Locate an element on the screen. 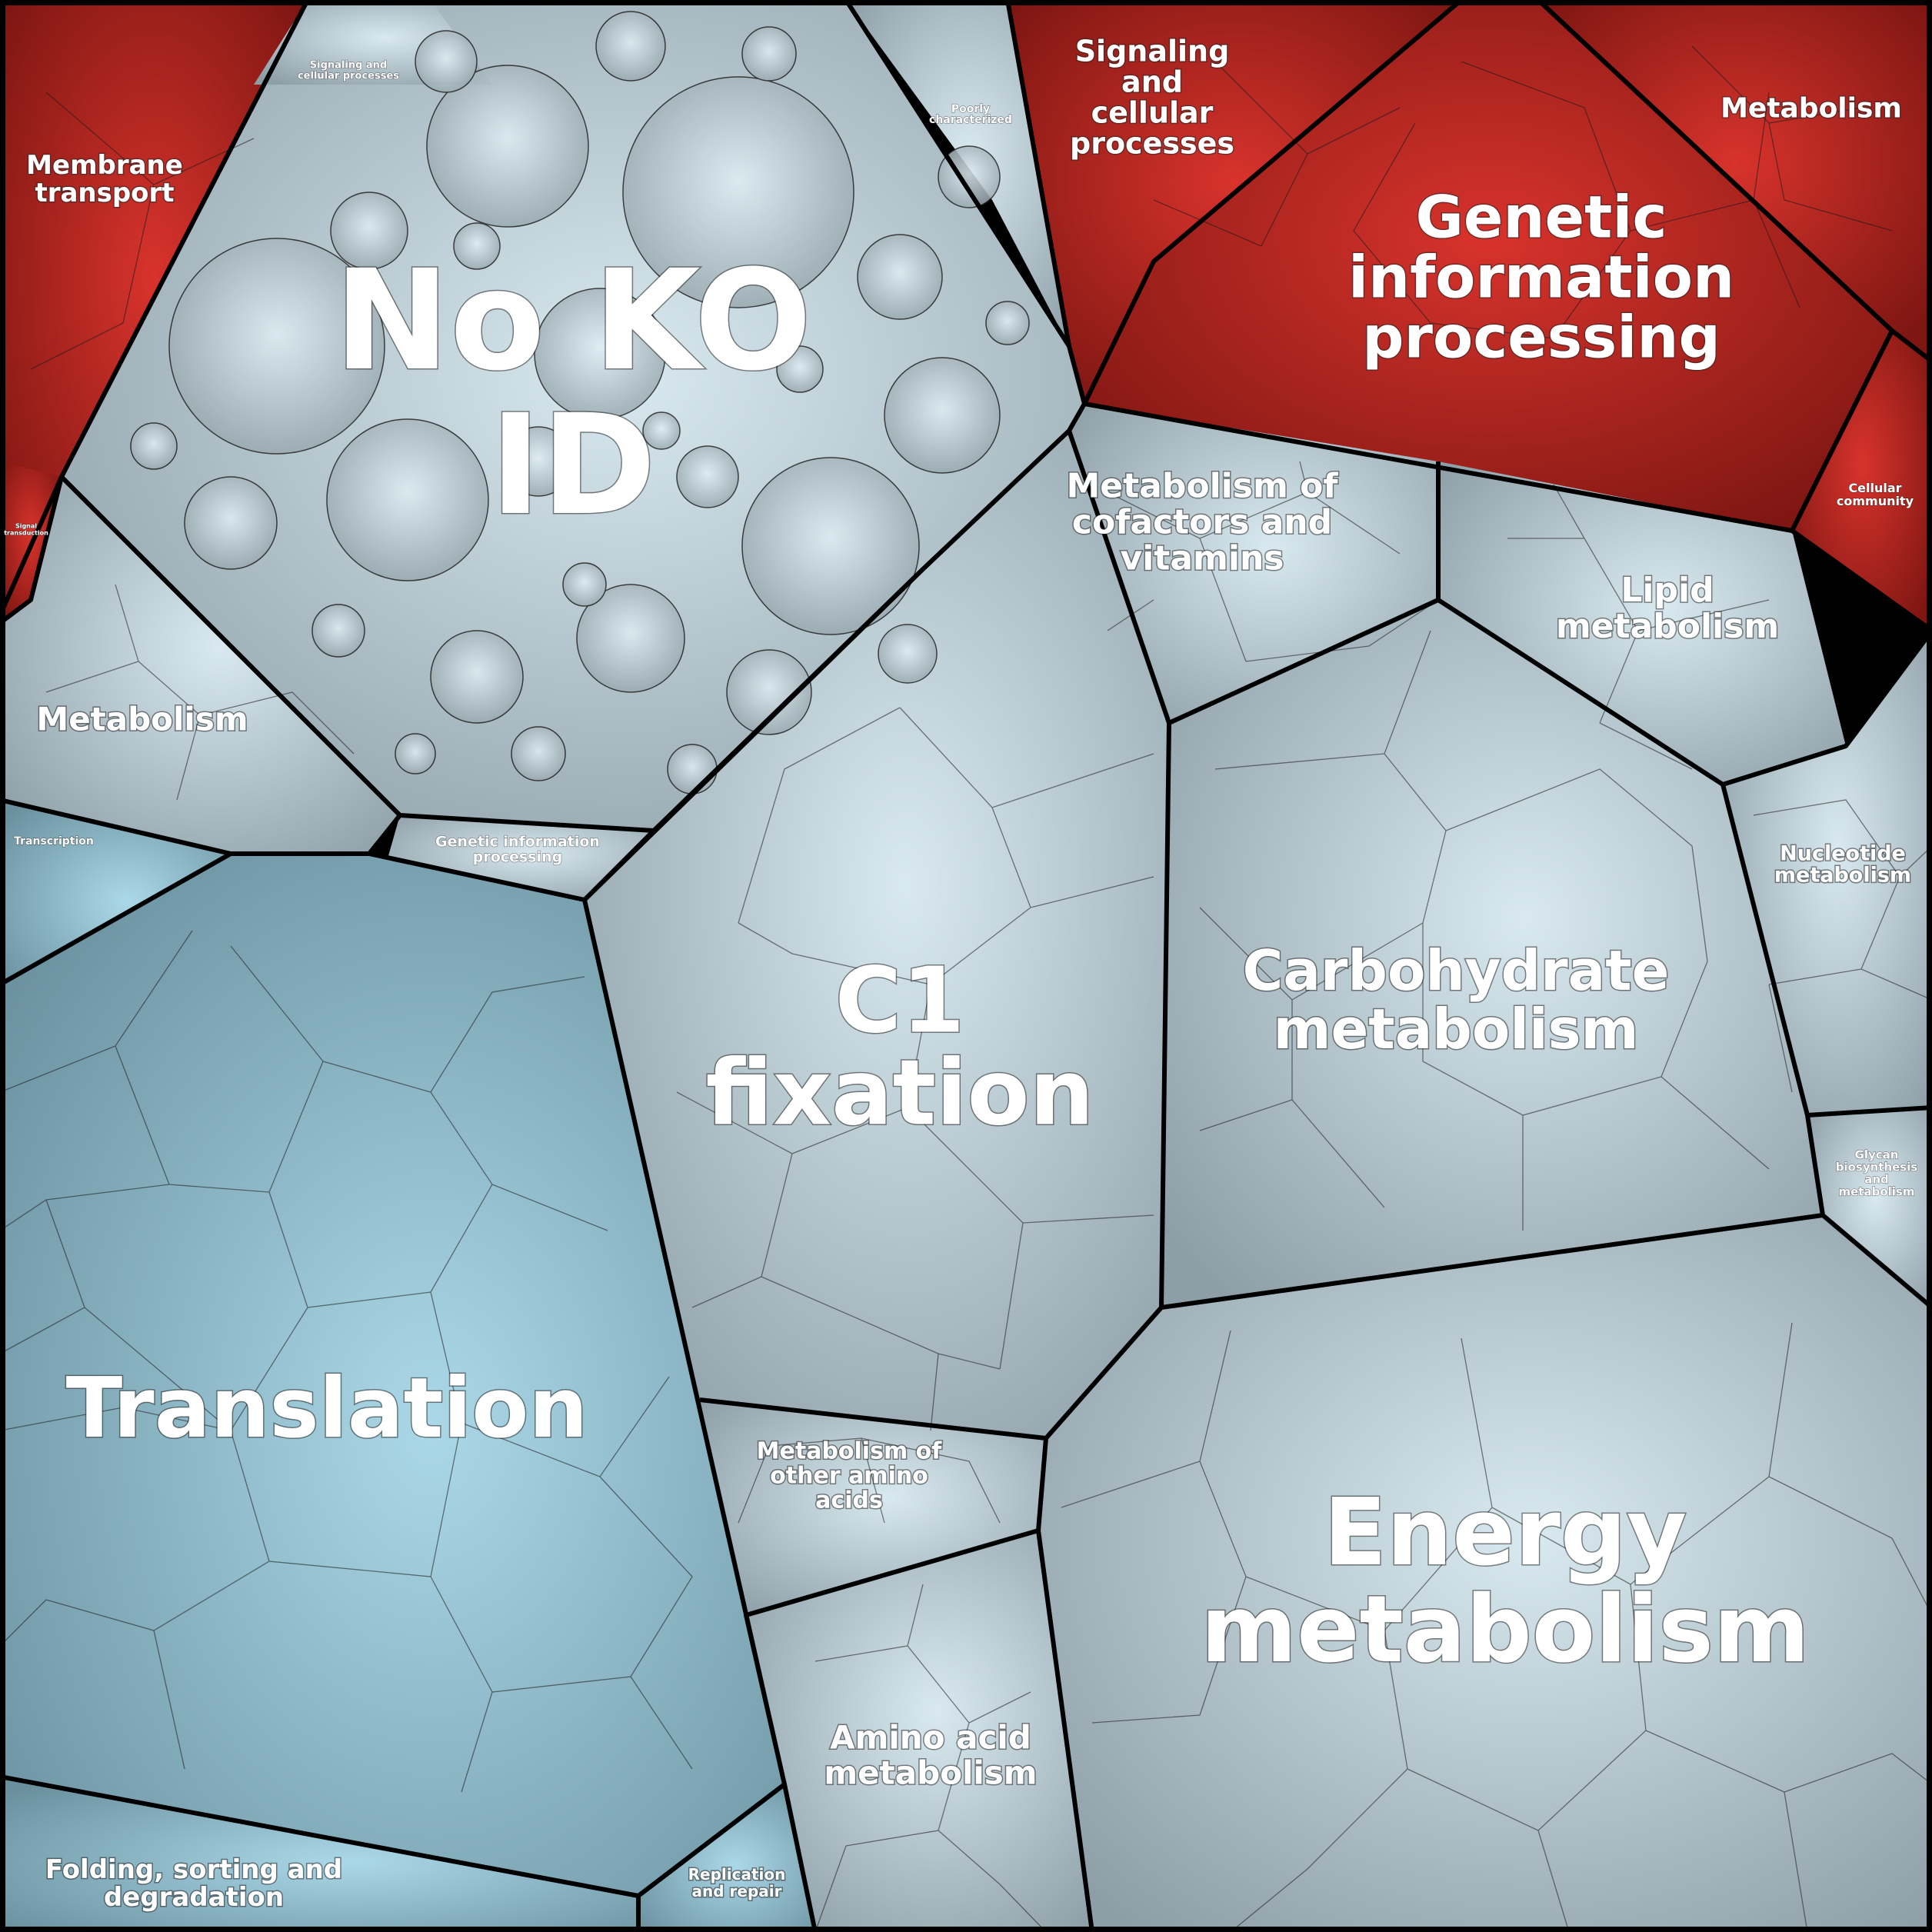  genetic-info-small-label-line: Genetic information is located at coordinates (517, 842).